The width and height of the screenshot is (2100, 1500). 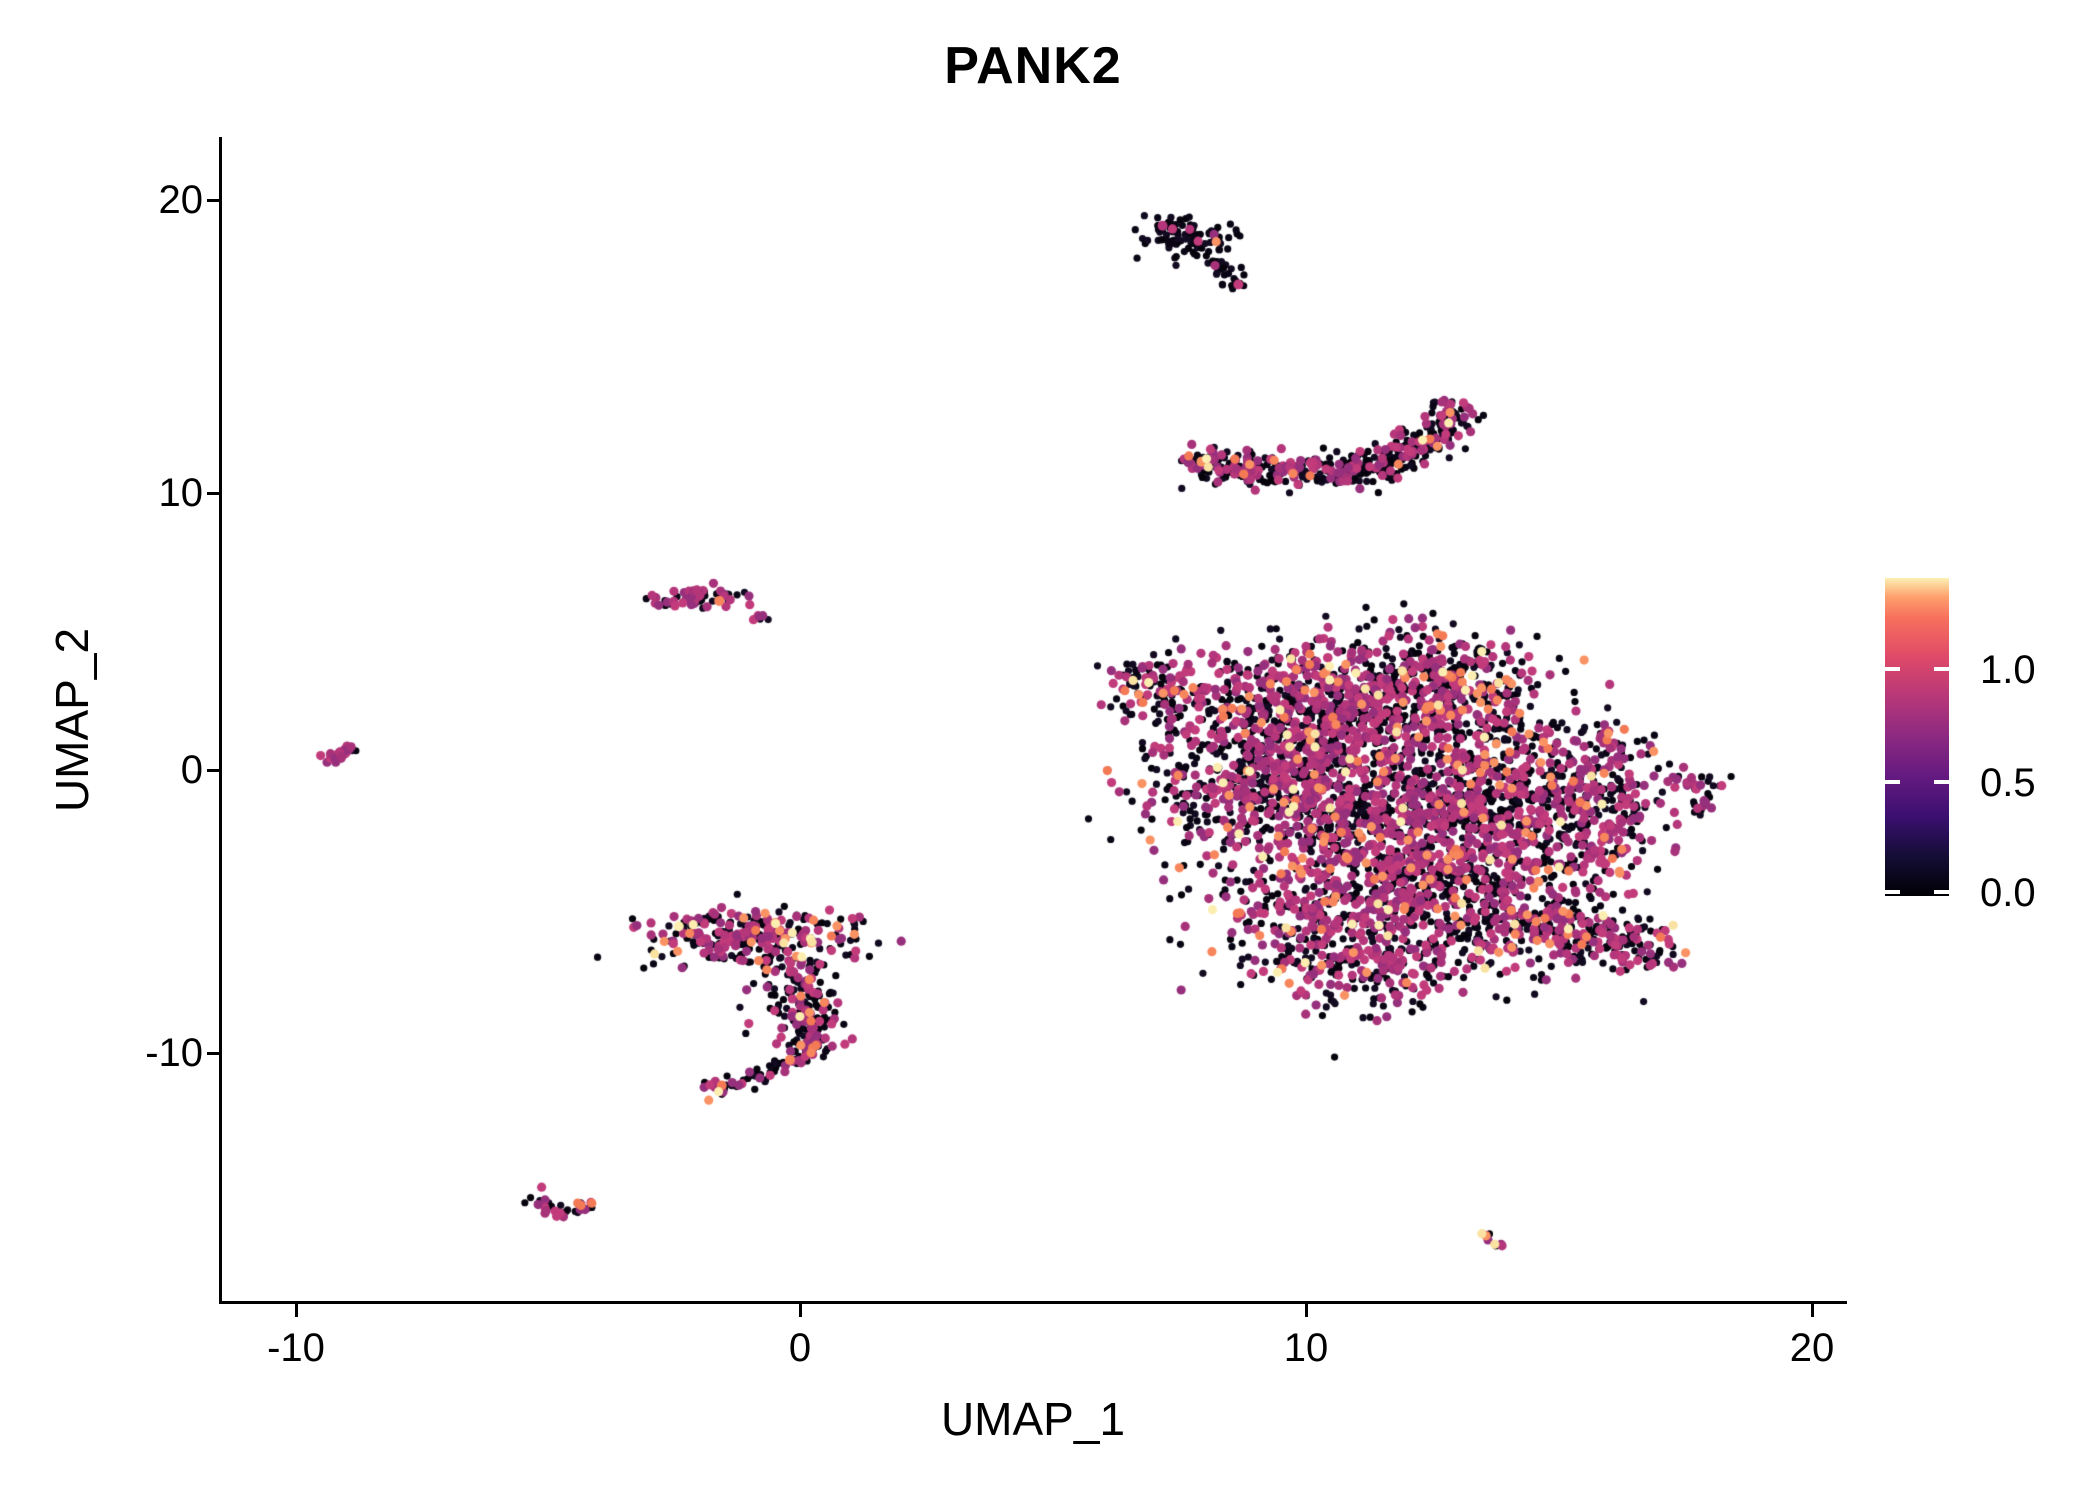 I want to click on colorbar-gradient, so click(x=1917, y=737).